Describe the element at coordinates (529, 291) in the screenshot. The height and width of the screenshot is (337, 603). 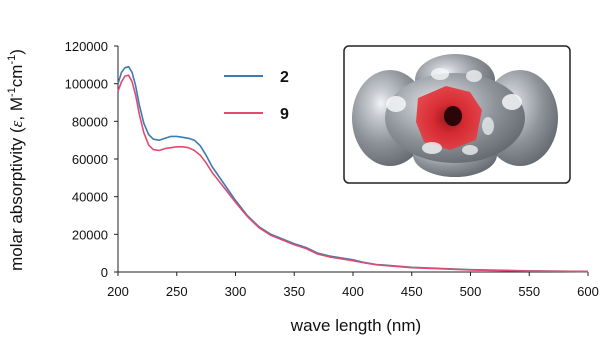
I see `x-tick-label: 550` at that location.